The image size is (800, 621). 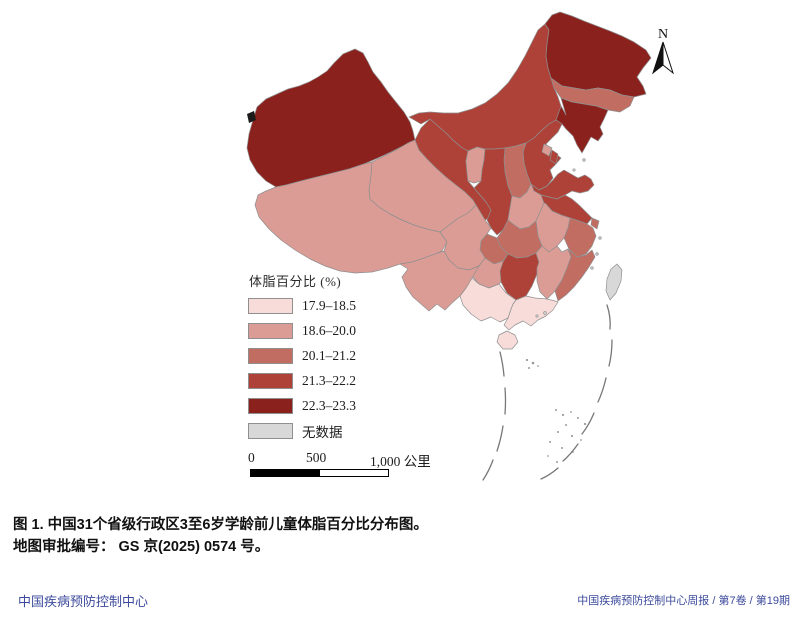 I want to click on footer-journal-info: 中国疾病预防控制中心周报 / 第7卷 / 第19期, so click(x=683, y=601).